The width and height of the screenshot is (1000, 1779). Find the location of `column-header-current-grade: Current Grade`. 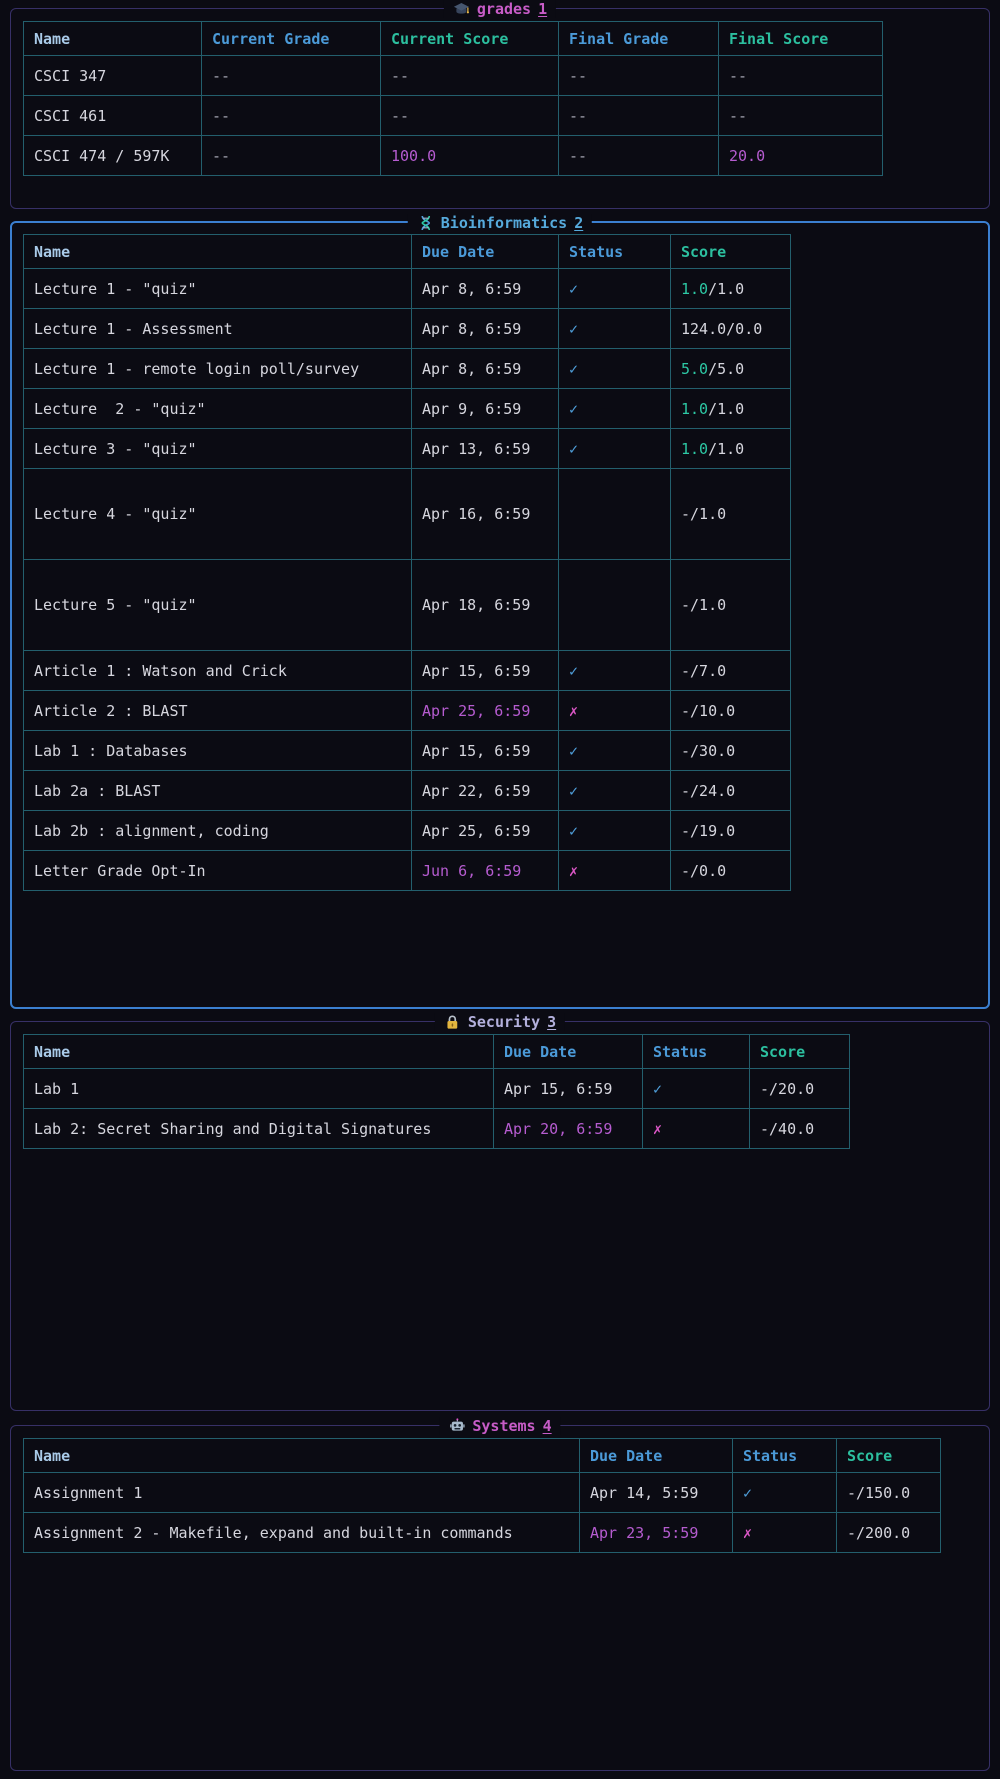

column-header-current-grade: Current Grade is located at coordinates (291, 38).